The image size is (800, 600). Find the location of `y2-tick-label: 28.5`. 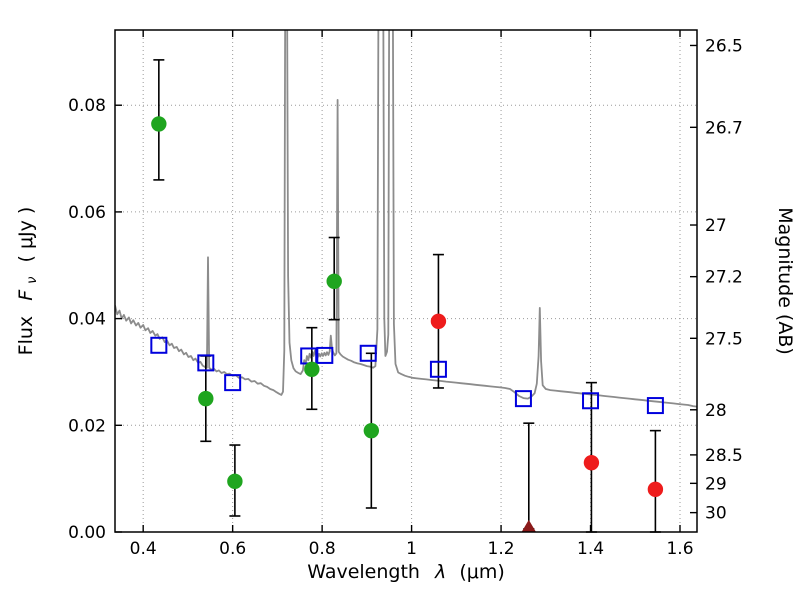

y2-tick-label: 28.5 is located at coordinates (724, 456).